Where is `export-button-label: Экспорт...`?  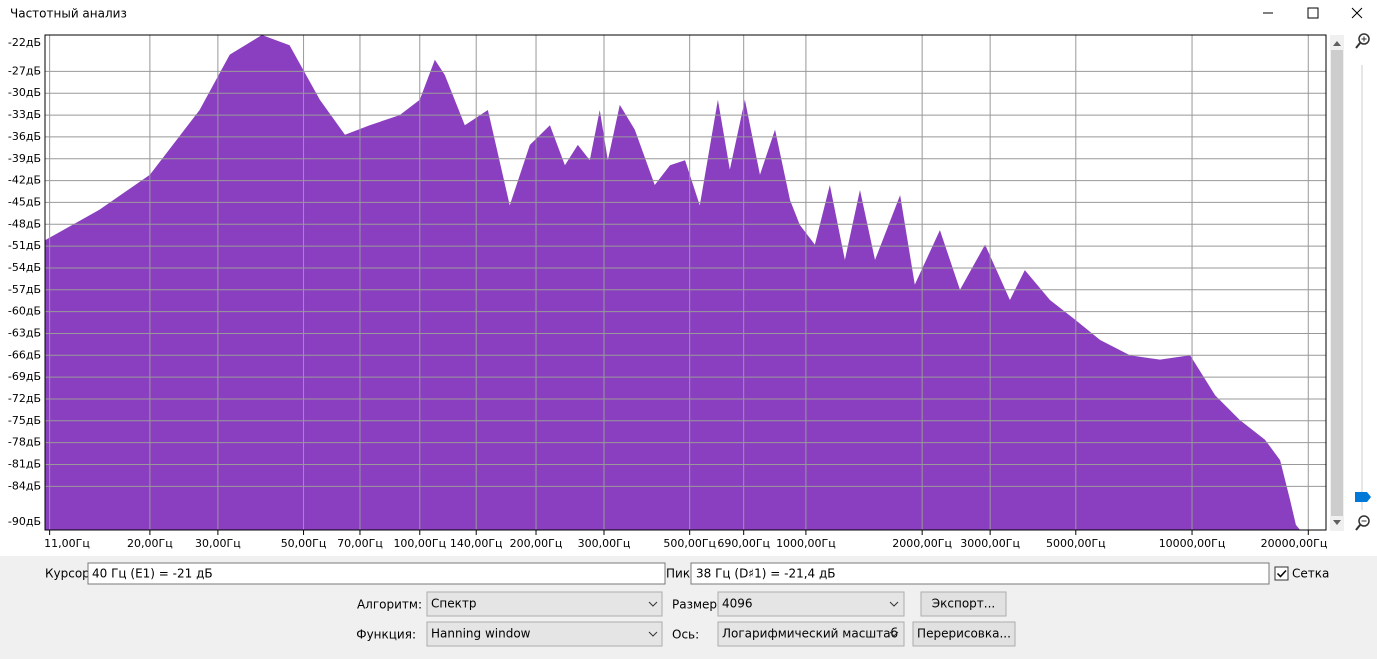 export-button-label: Экспорт... is located at coordinates (963, 604).